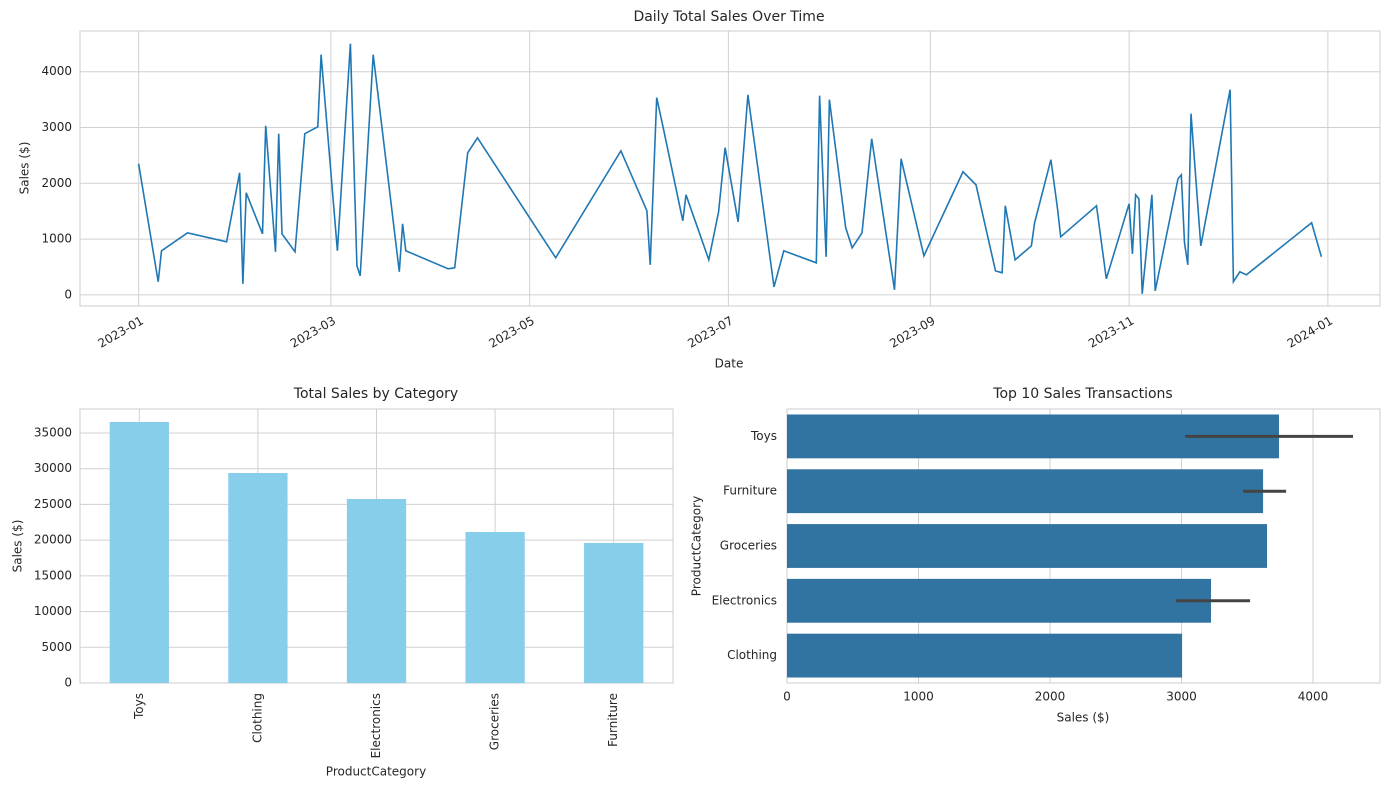  Describe the element at coordinates (1050, 697) in the screenshot. I see `x-tick-label: 2000` at that location.